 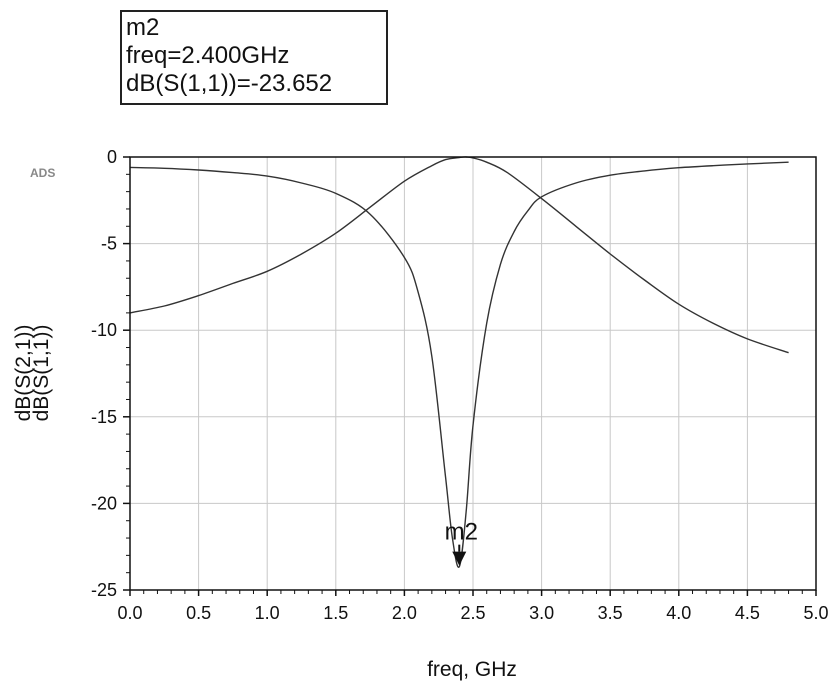 I want to click on x-tick-label: 4.0, so click(x=678, y=613).